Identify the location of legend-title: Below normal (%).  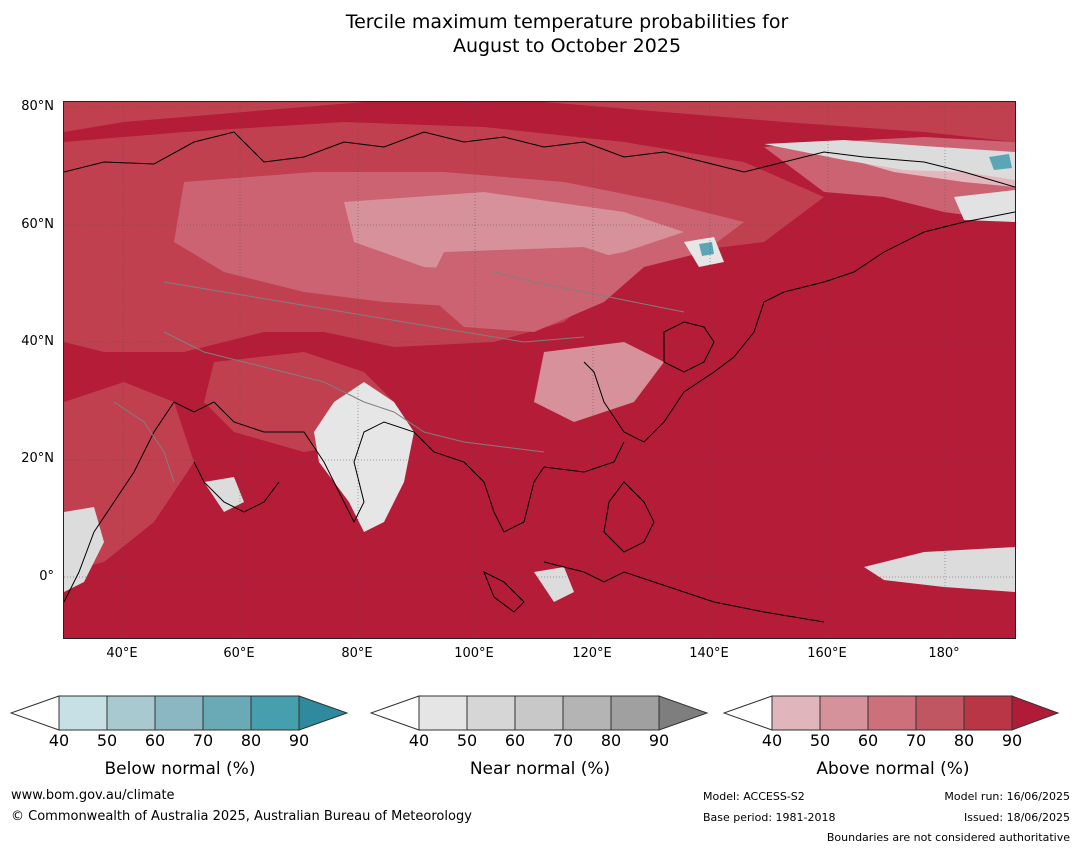
(180, 769).